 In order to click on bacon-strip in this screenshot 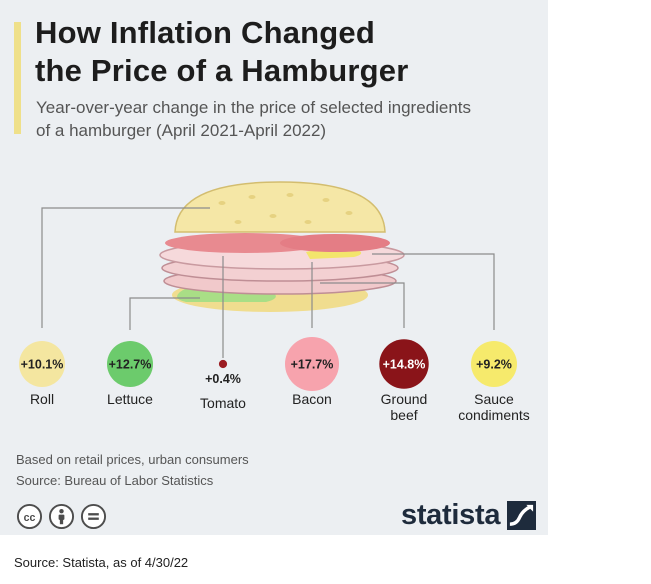, I will do `click(335, 243)`.